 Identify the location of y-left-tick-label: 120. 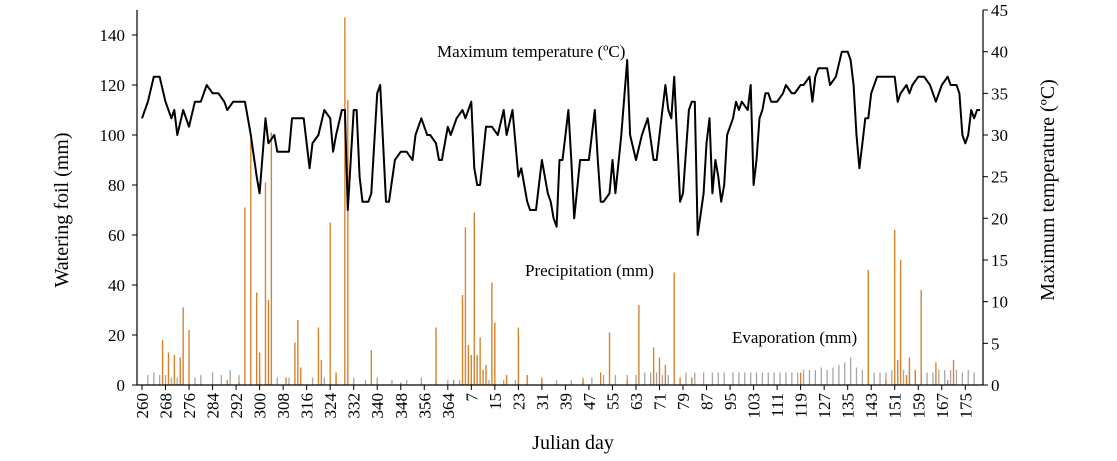
(113, 85).